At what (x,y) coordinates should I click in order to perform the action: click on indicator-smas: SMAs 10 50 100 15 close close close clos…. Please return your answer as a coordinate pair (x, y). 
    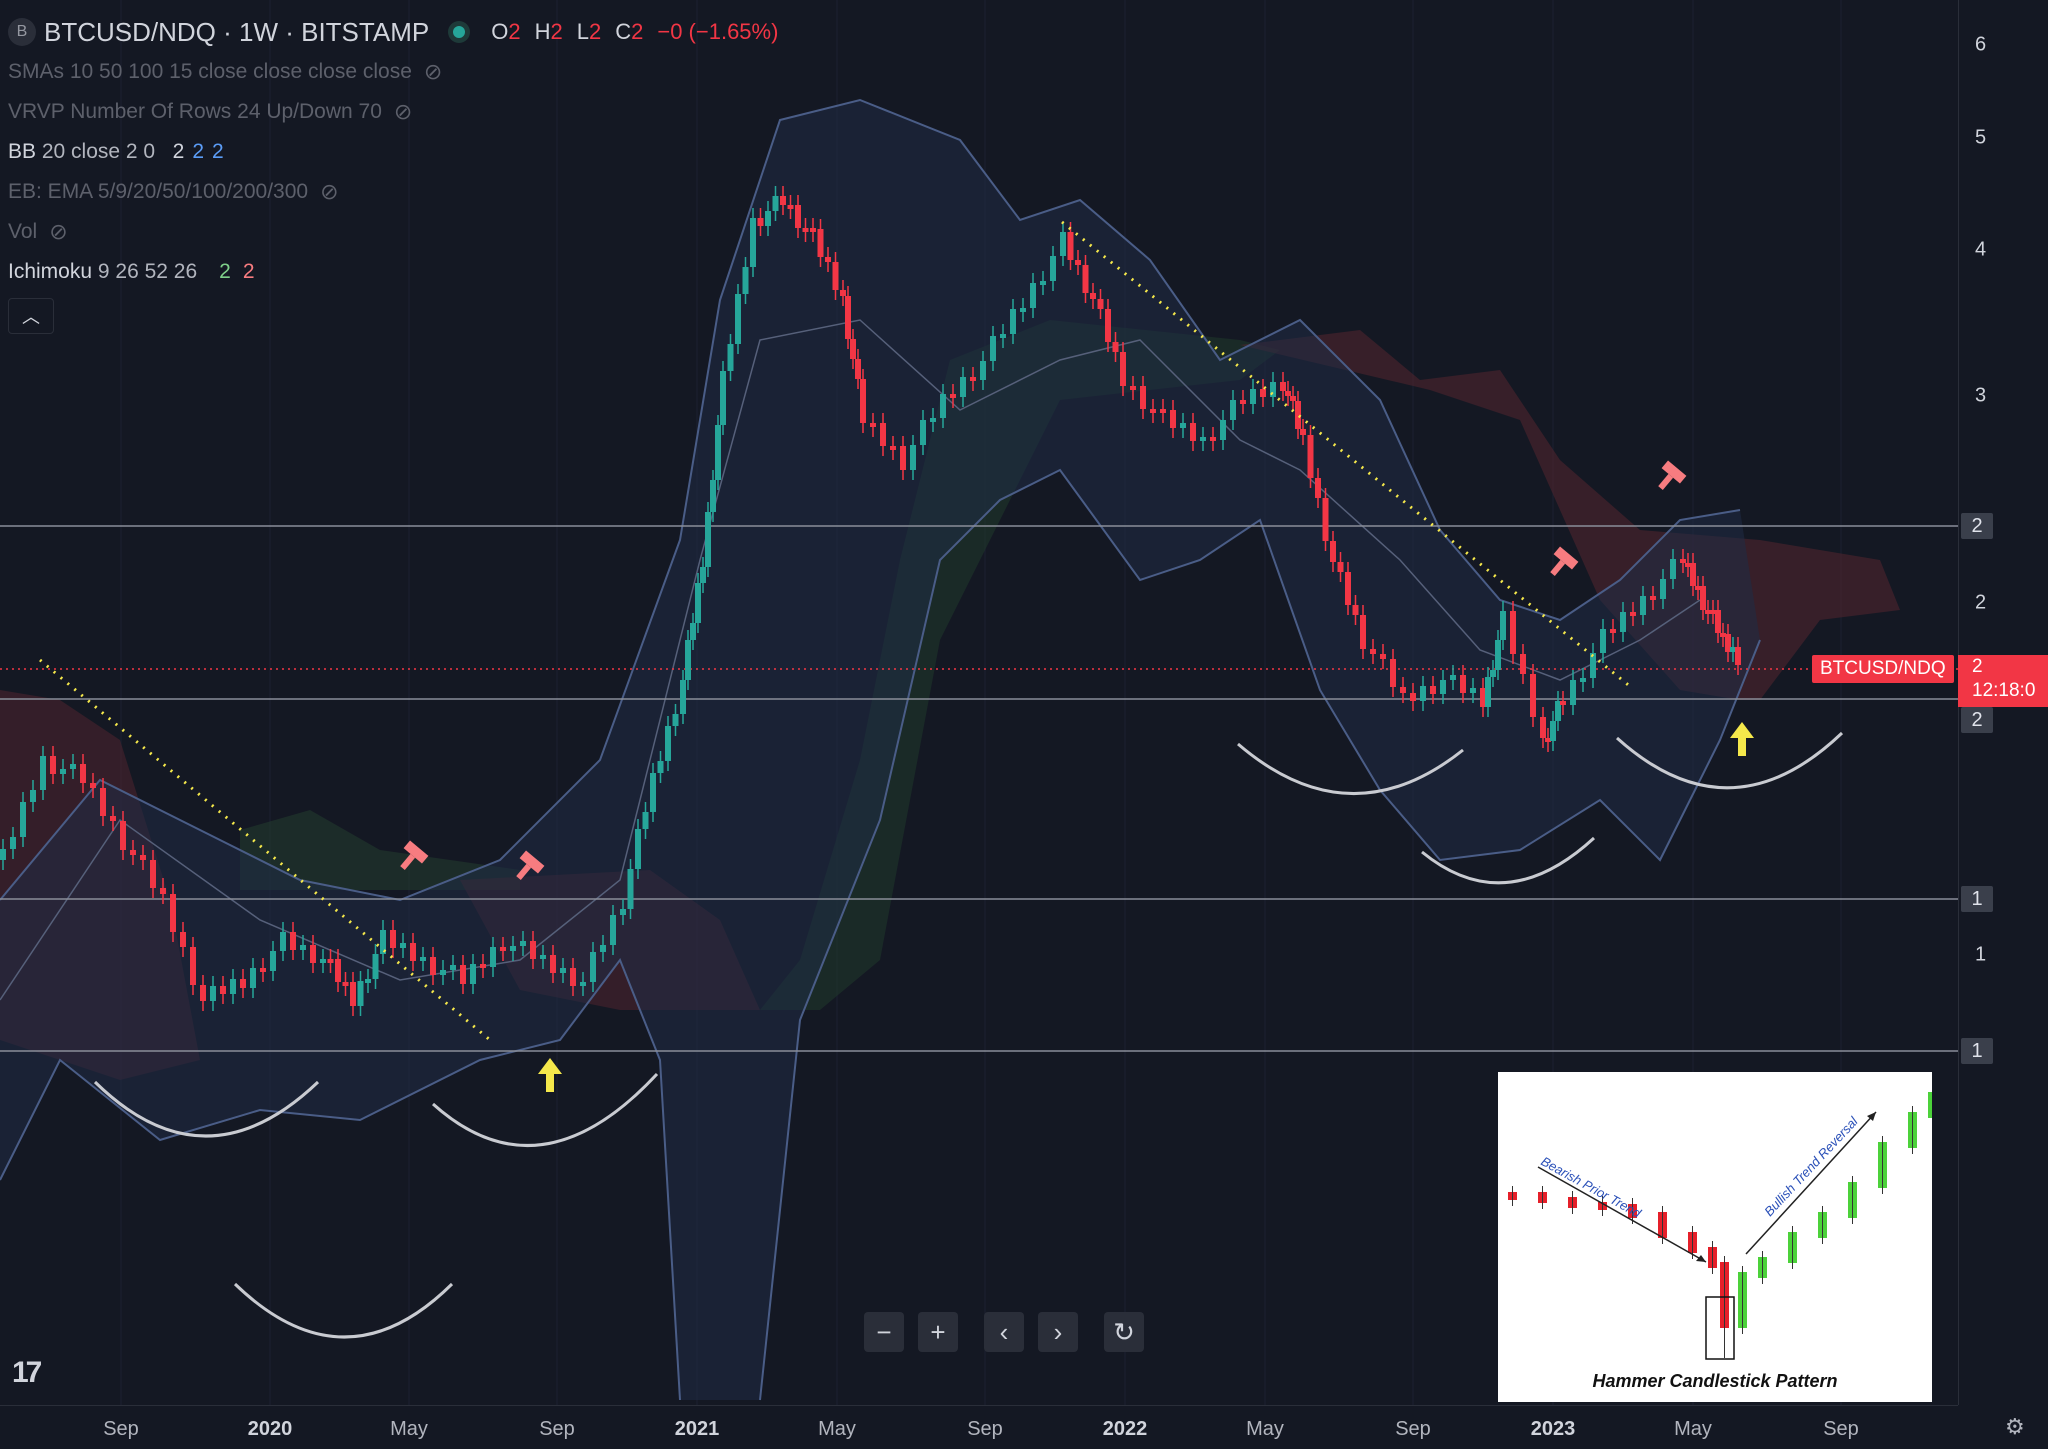
    Looking at the image, I should click on (400, 72).